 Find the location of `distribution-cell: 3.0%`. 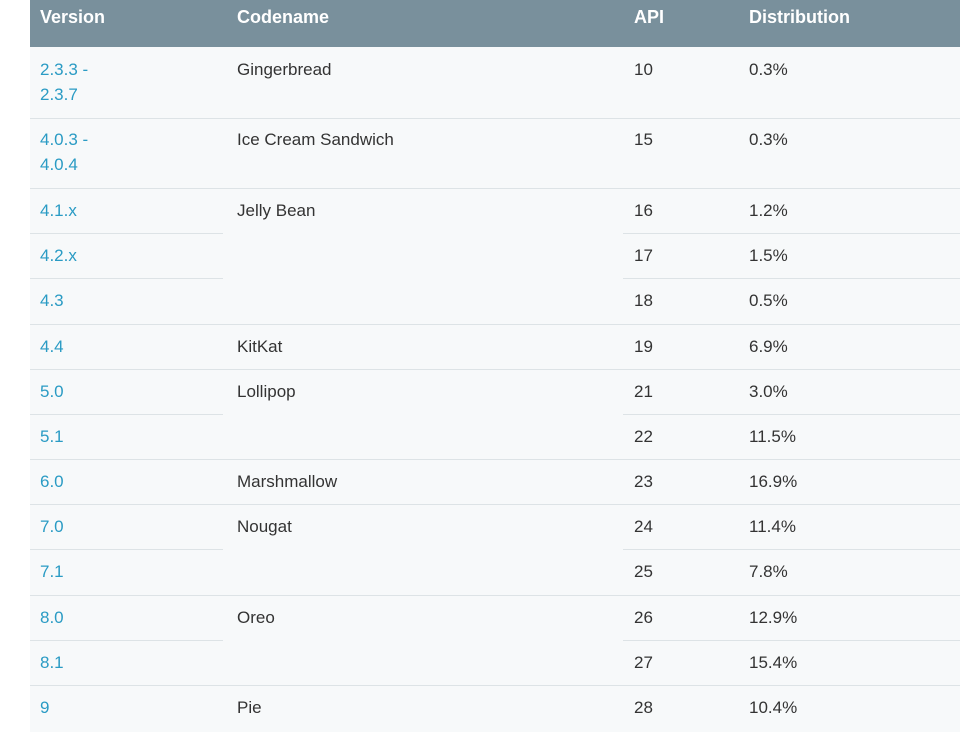

distribution-cell: 3.0% is located at coordinates (768, 391).